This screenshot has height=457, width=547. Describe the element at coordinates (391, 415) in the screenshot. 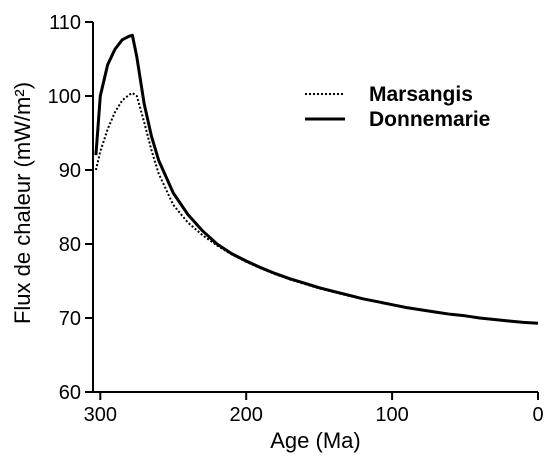

I see `x-tick-label-100: 100` at that location.